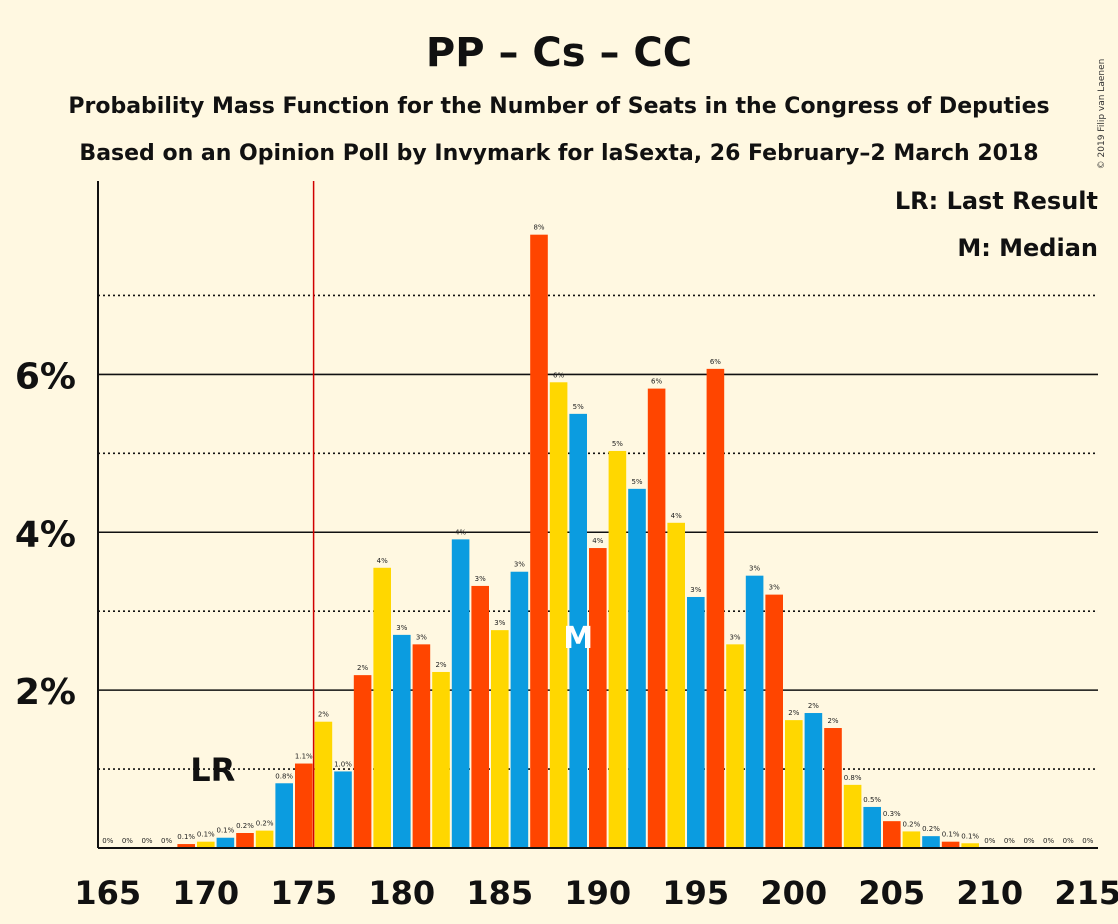 The height and width of the screenshot is (924, 1118). I want to click on x-tick-label: 180, so click(401, 893).